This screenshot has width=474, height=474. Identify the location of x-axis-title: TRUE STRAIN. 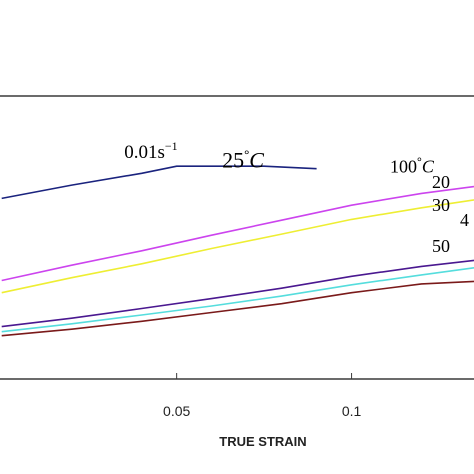
(262, 441).